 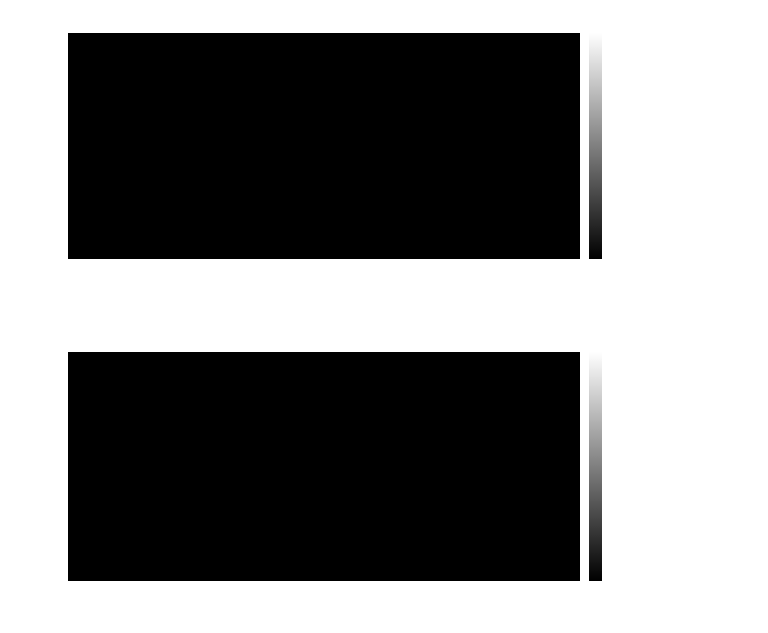 I want to click on panel-a-colorbar, so click(x=595, y=146).